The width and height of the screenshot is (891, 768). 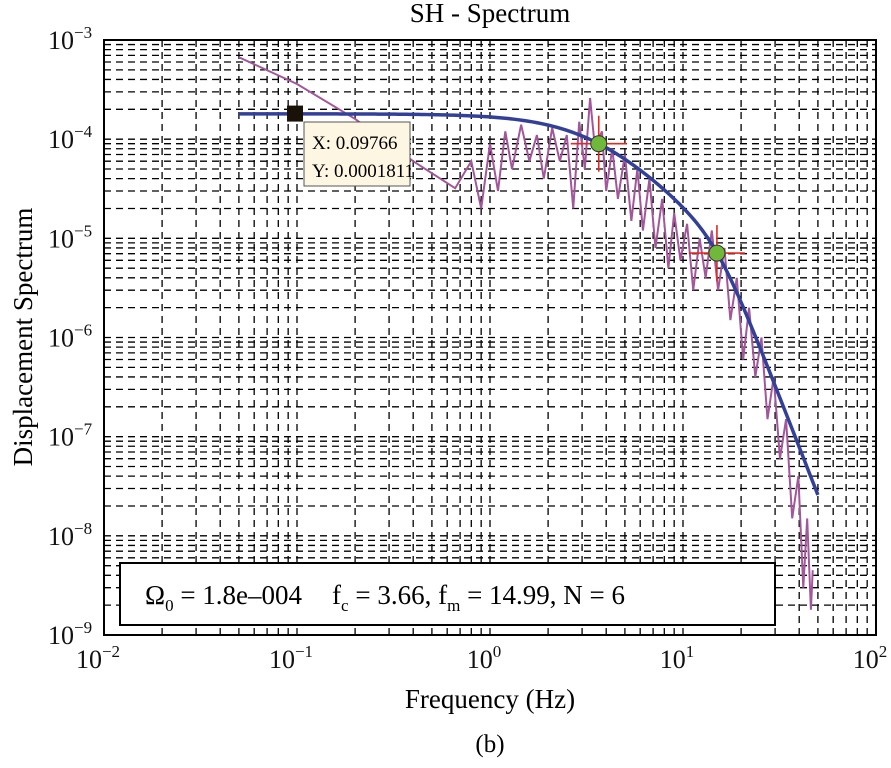 I want to click on datatip-y: Y: 0.0001811, so click(x=363, y=171).